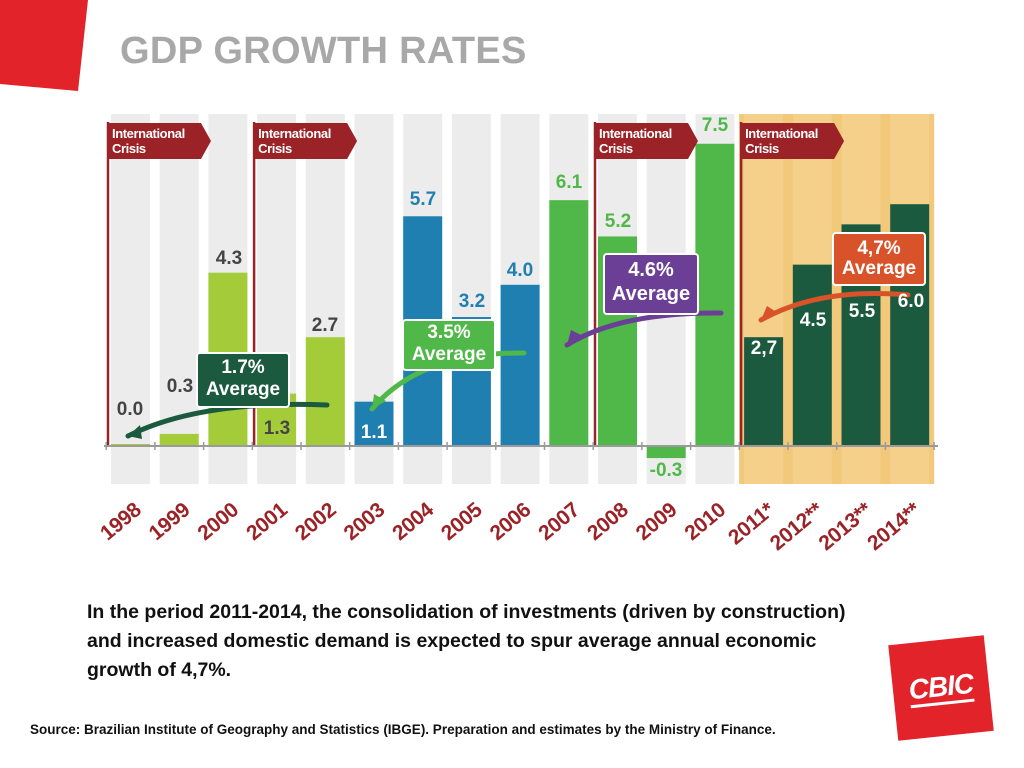  I want to click on x-tick-label: 2005, so click(462, 521).